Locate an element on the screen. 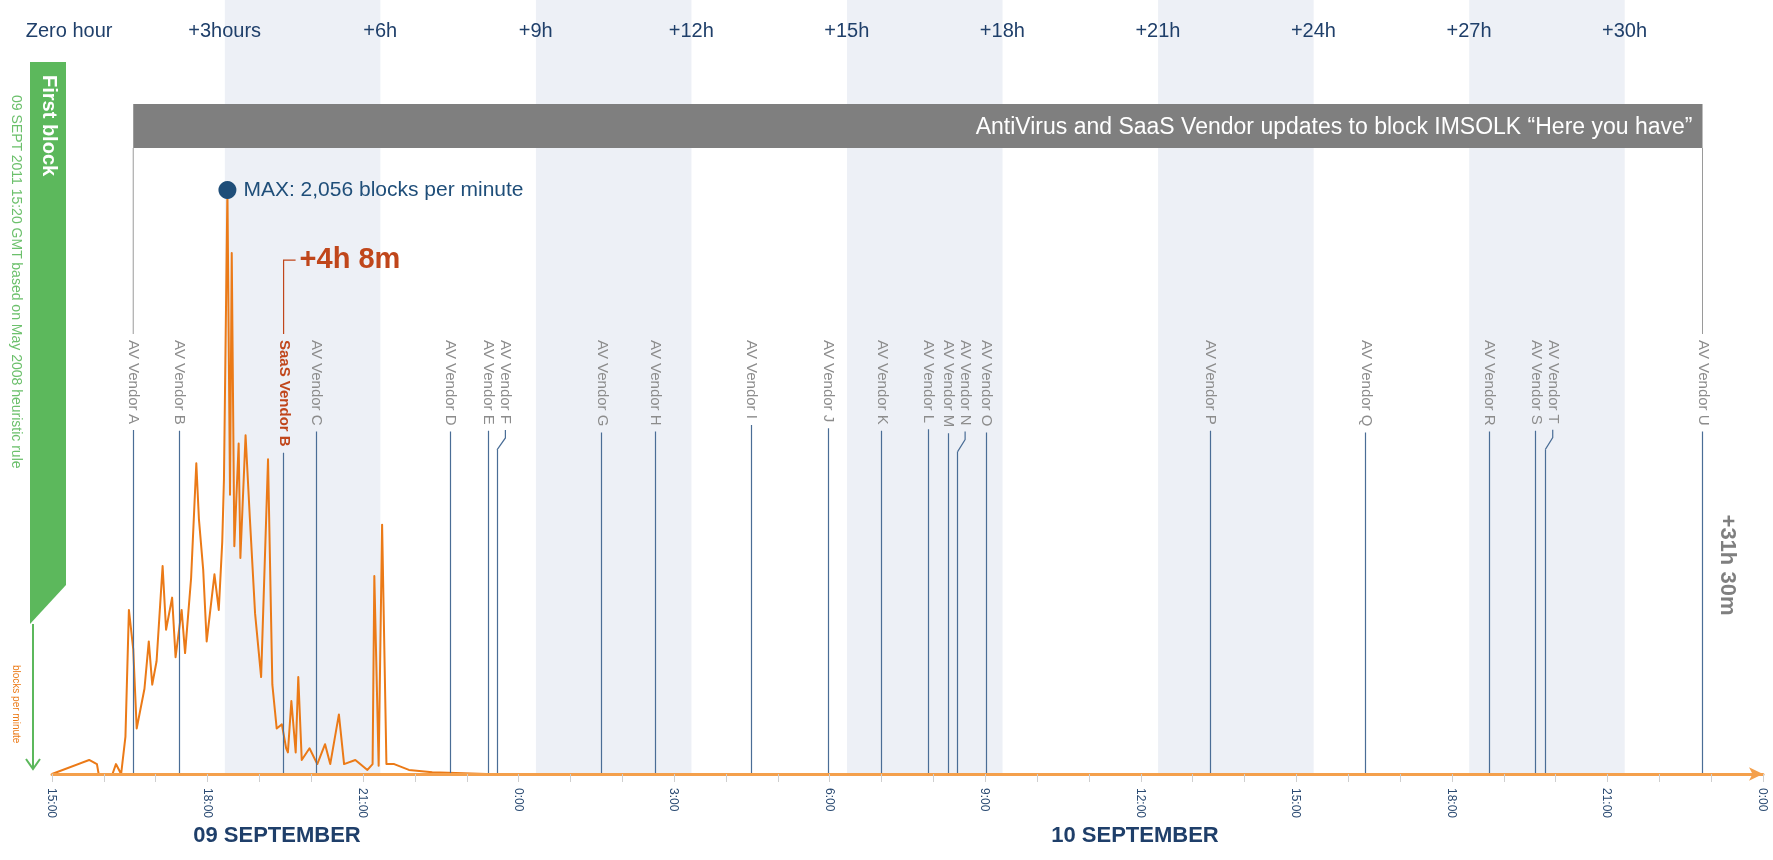 The width and height of the screenshot is (1773, 860). x2-tick-label: +12h is located at coordinates (691, 30).